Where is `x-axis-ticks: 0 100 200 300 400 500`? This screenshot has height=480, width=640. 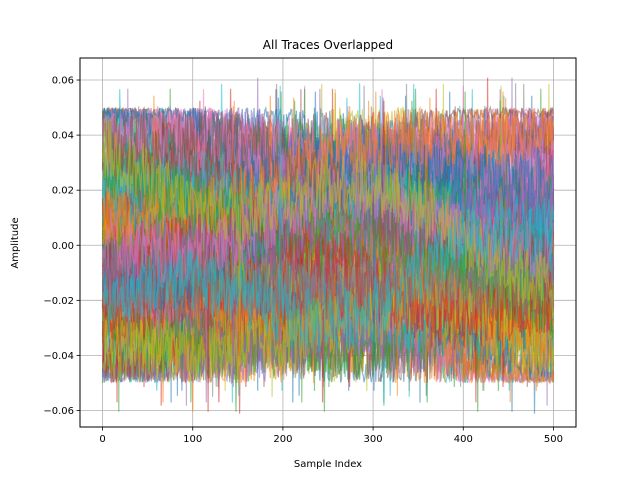 x-axis-ticks: 0 100 200 300 400 500 is located at coordinates (331, 436).